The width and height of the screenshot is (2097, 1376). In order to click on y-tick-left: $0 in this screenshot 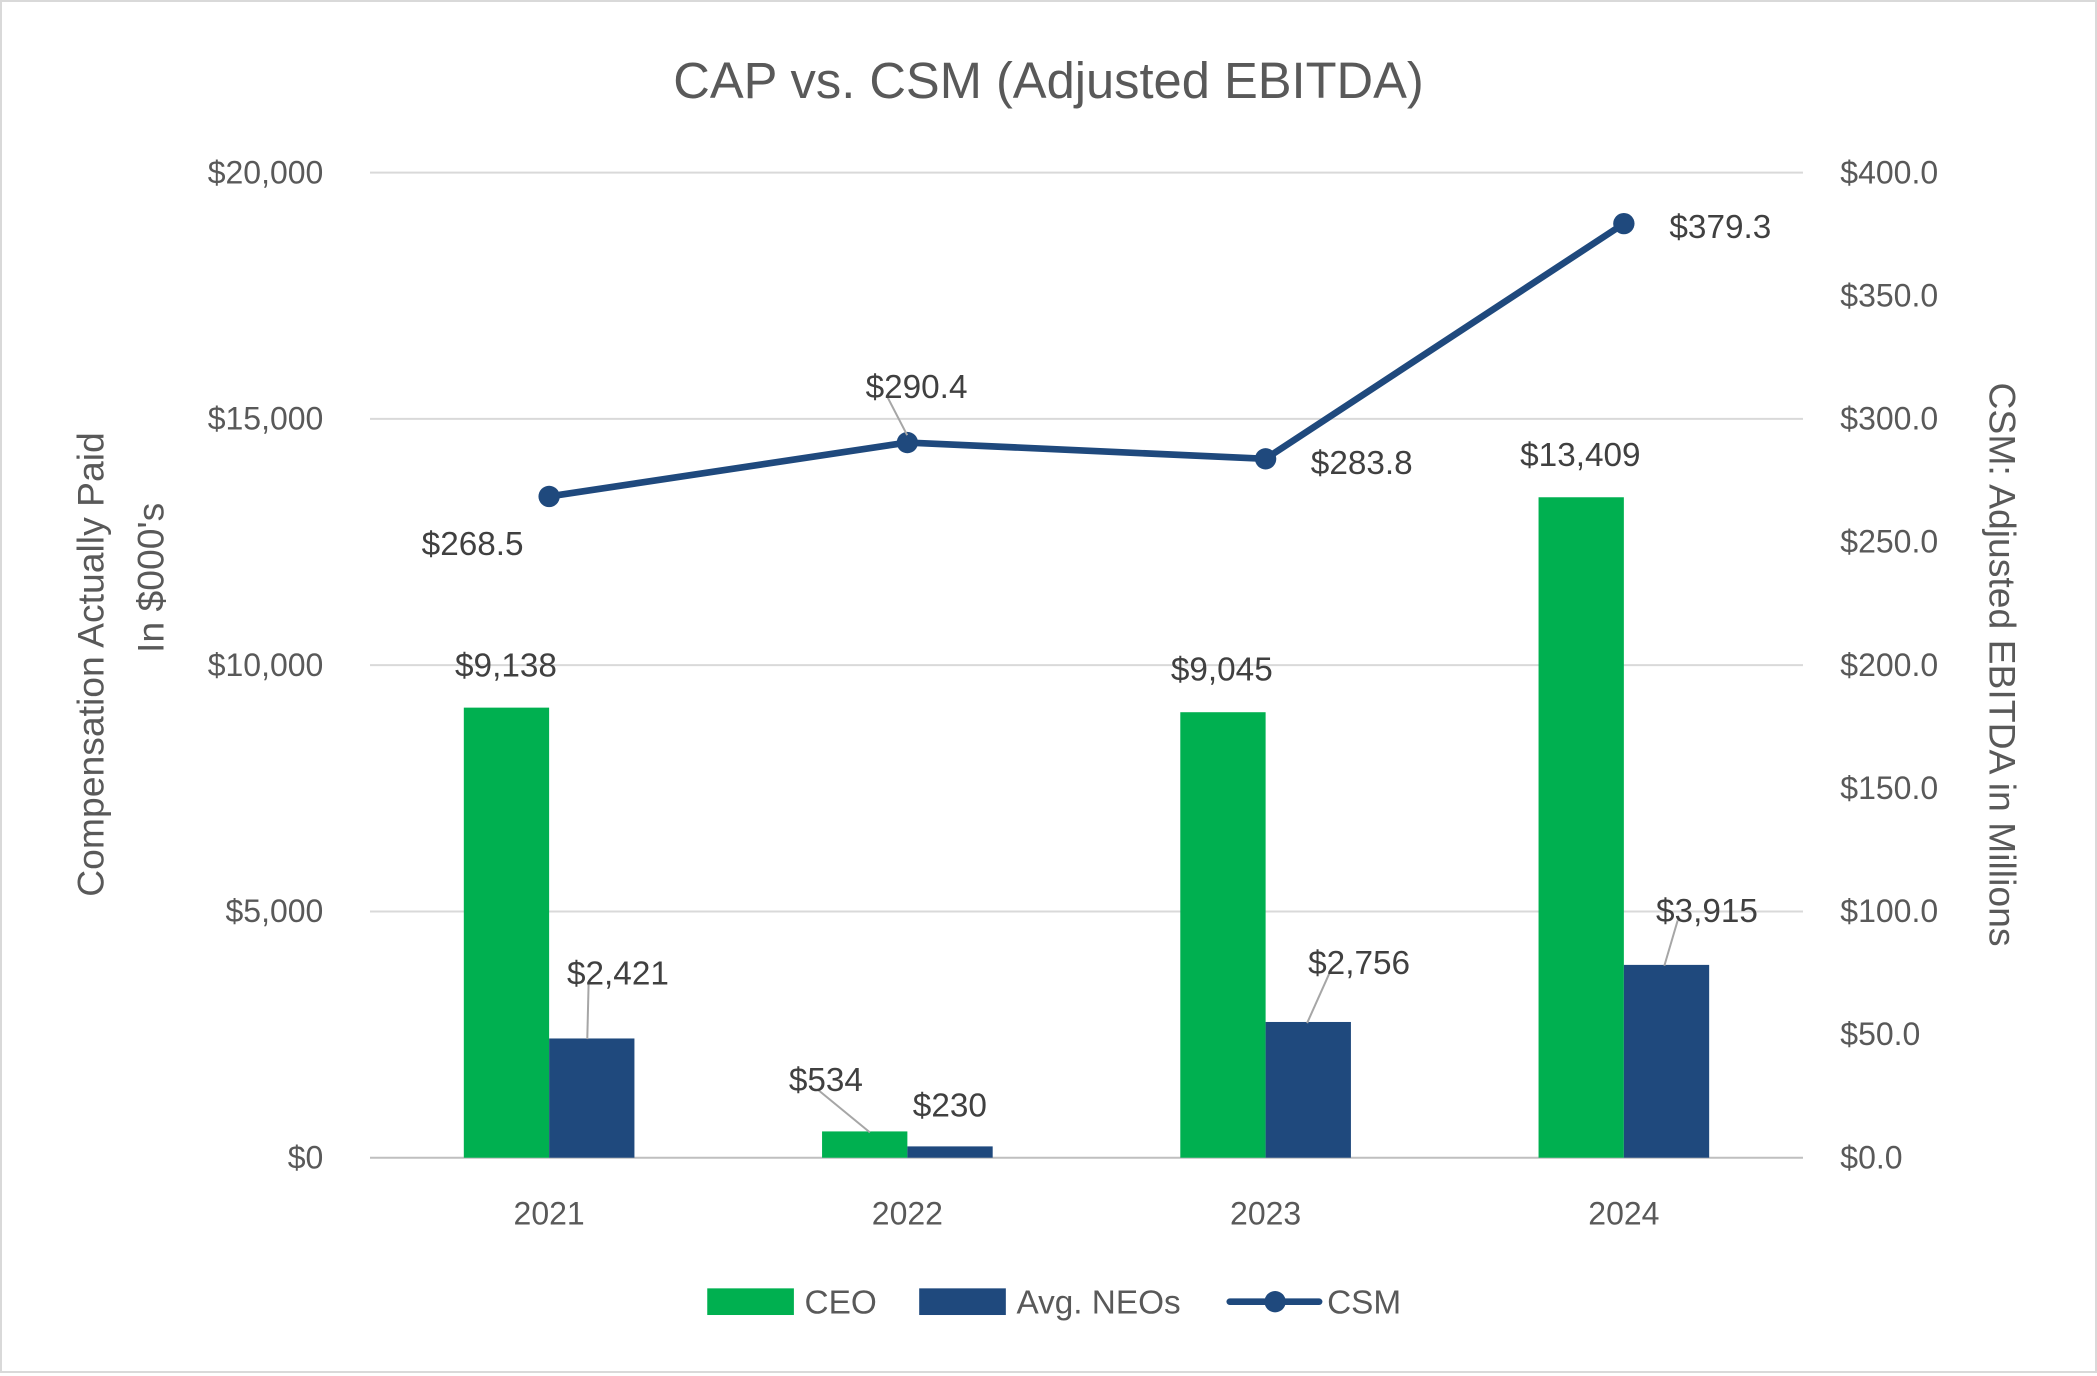, I will do `click(306, 1157)`.